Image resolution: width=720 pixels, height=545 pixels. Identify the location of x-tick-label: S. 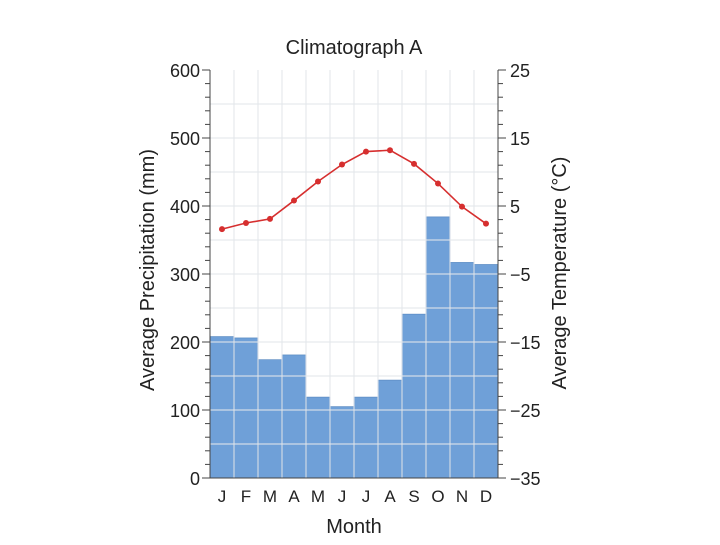
(413, 496).